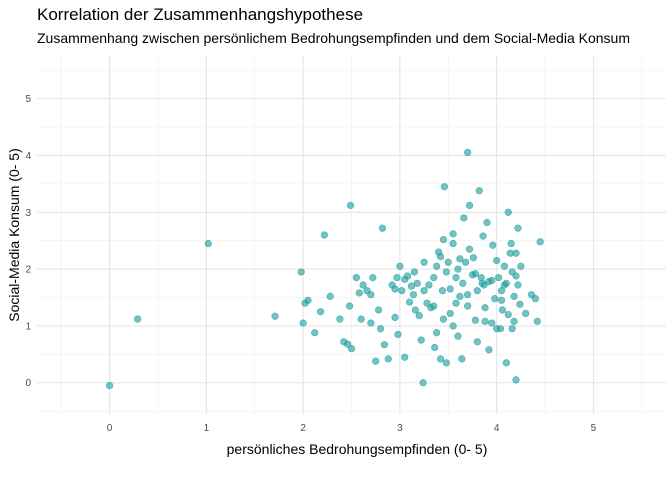  I want to click on x-axis-title: persönliches Bedrohungsempfinden (0- 5), so click(357, 449).